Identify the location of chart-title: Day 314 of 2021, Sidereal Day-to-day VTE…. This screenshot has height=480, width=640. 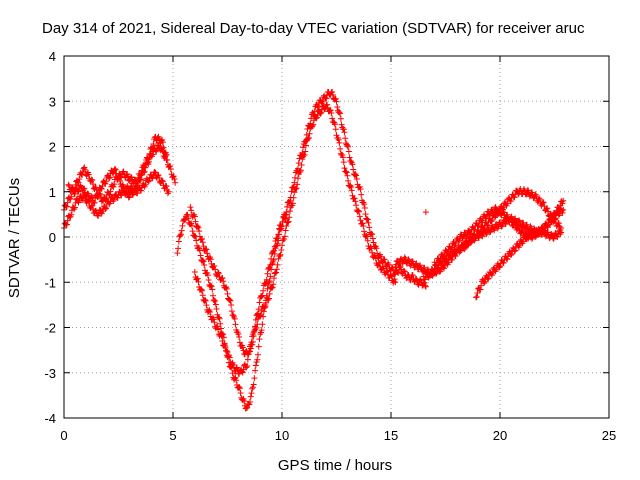
(313, 28).